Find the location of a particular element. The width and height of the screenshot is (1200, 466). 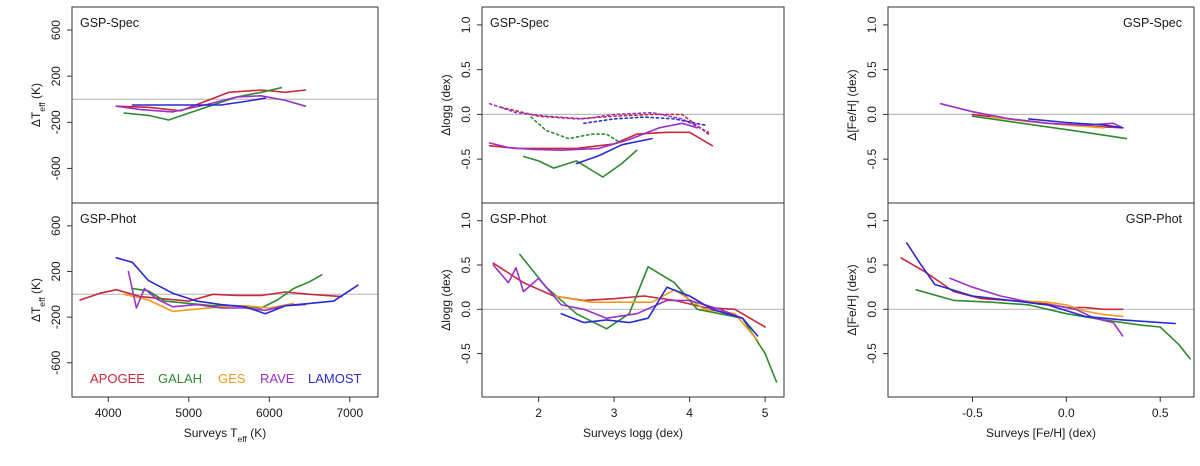

x-tick-label: 2 is located at coordinates (538, 413).